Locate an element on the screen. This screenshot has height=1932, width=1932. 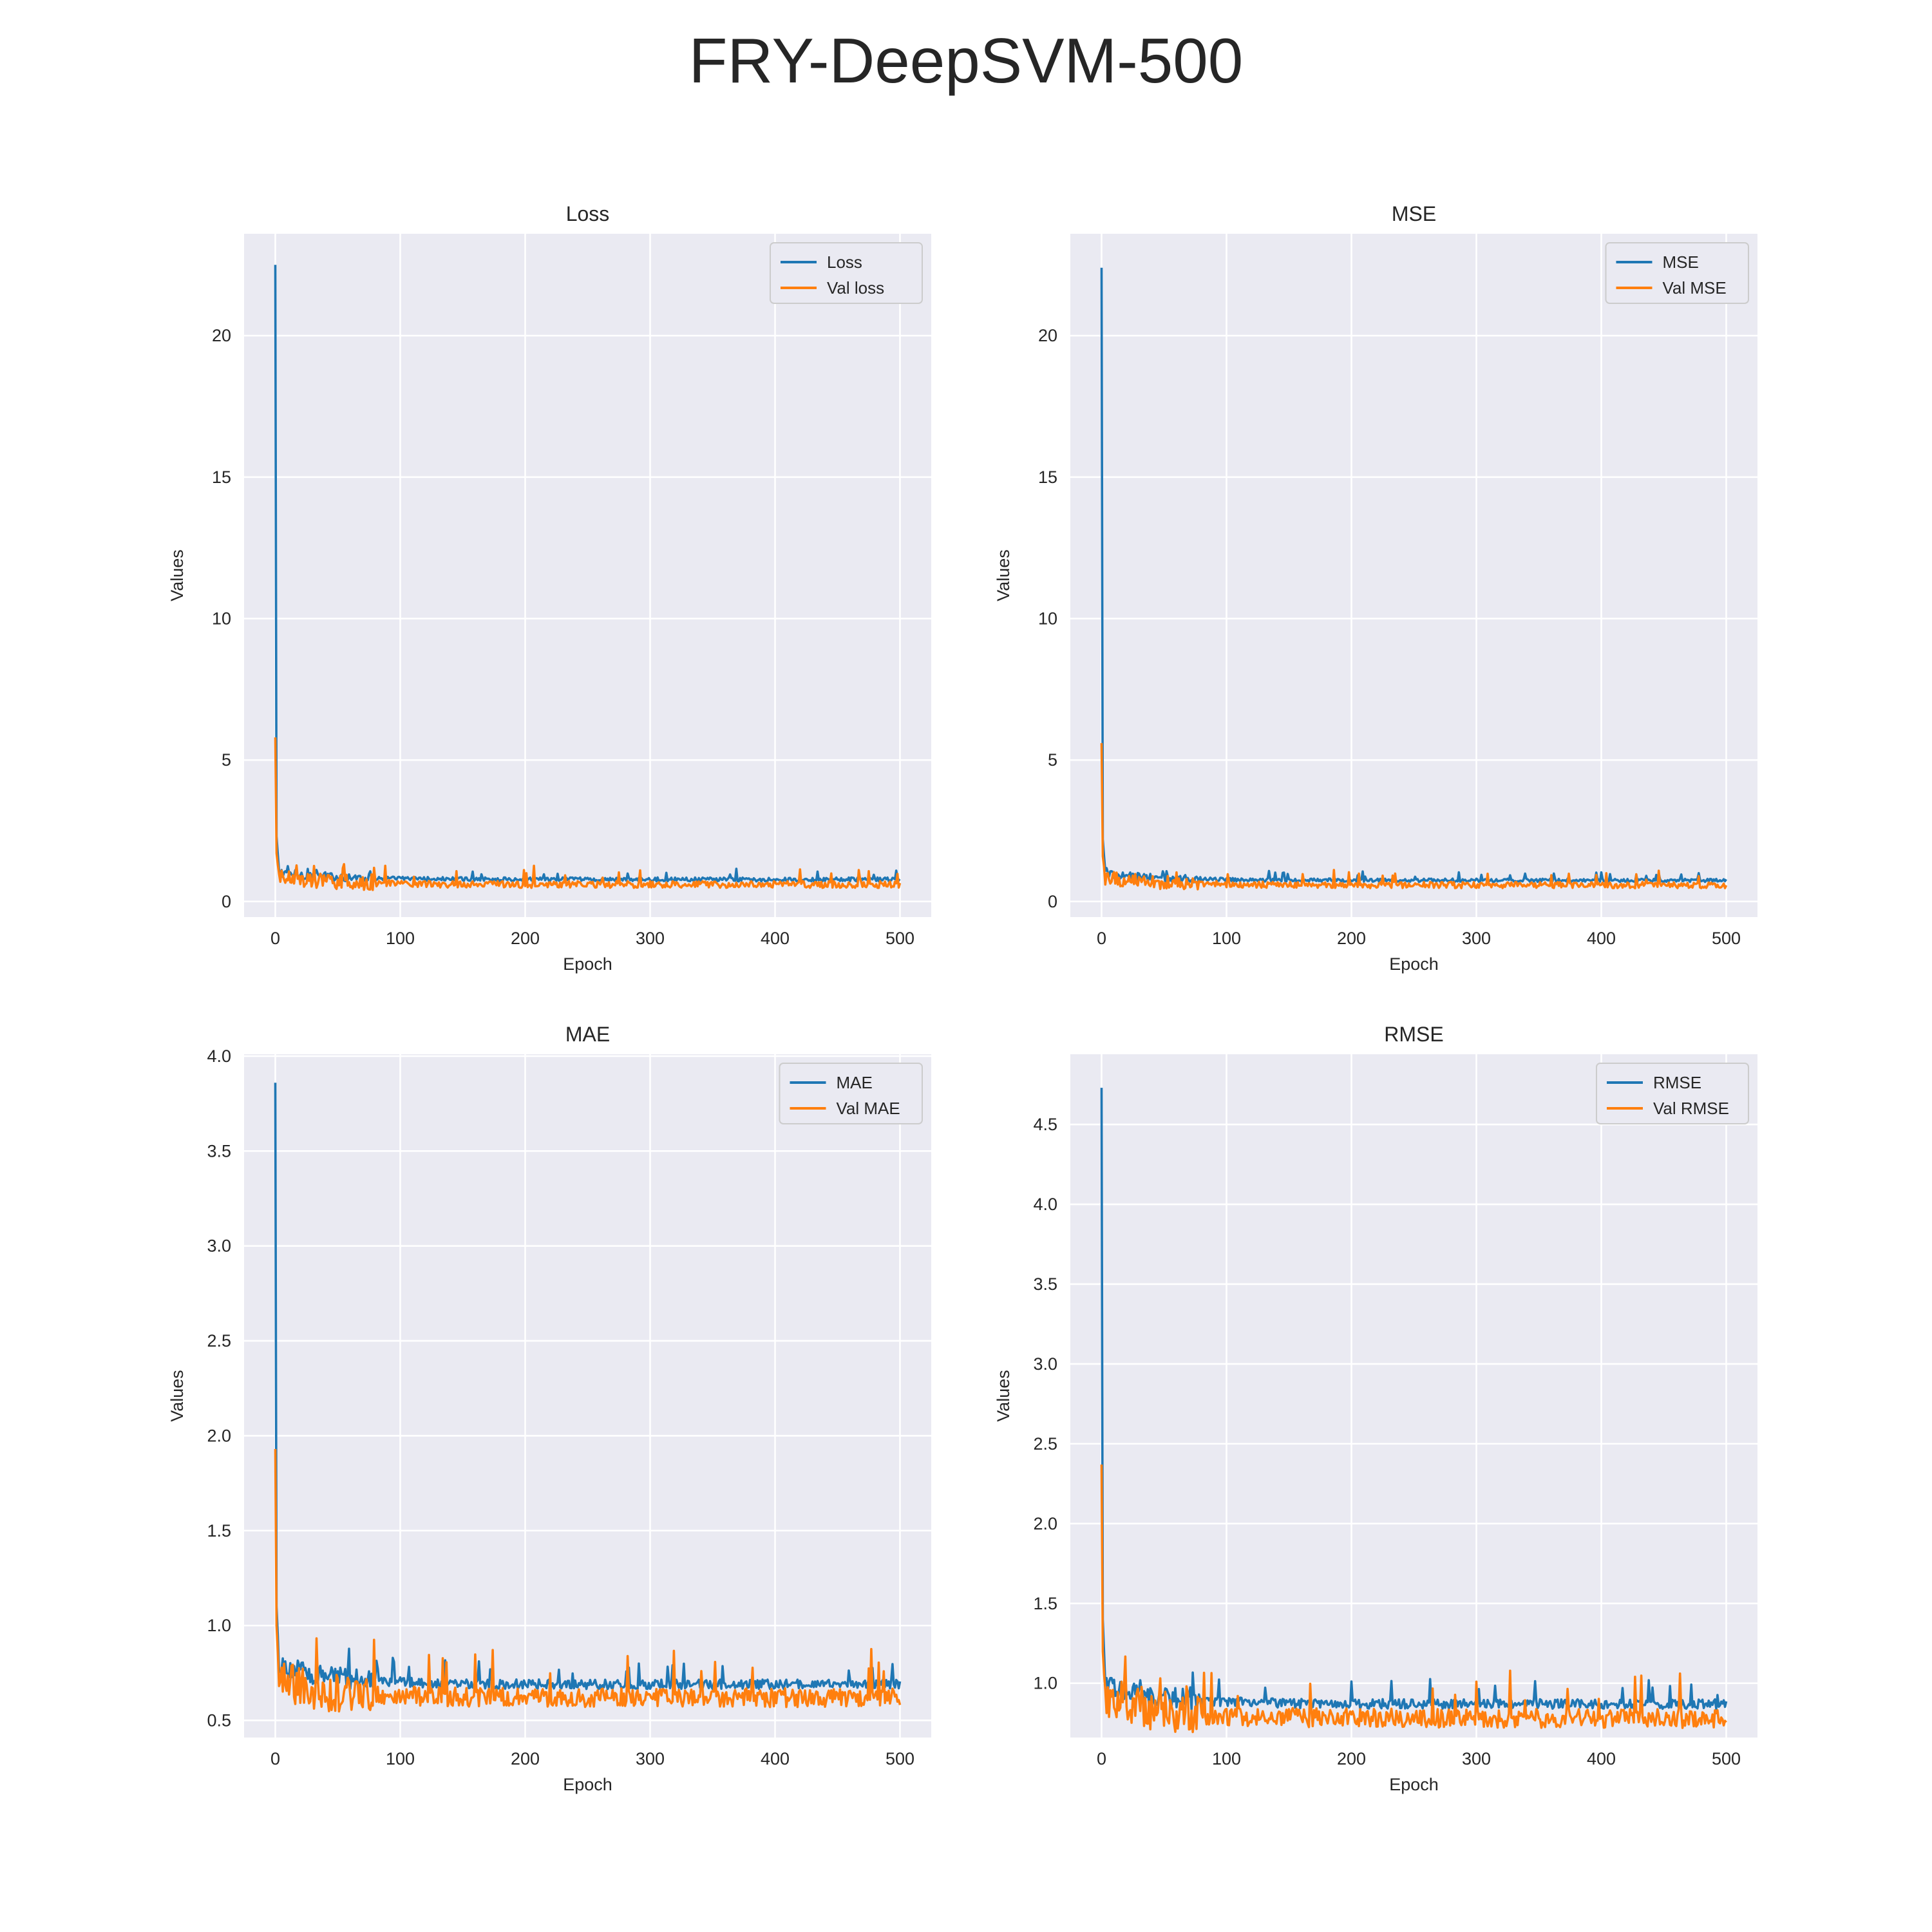
subplot-title: RMSE is located at coordinates (1413, 1034).